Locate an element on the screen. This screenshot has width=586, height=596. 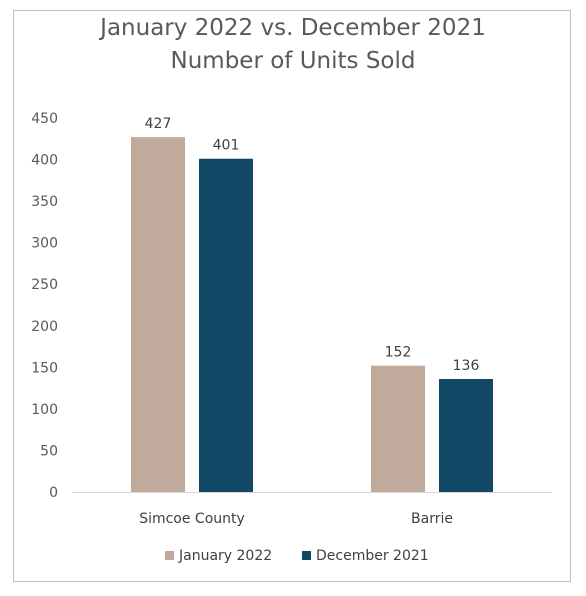
data-label: 152 is located at coordinates (398, 353).